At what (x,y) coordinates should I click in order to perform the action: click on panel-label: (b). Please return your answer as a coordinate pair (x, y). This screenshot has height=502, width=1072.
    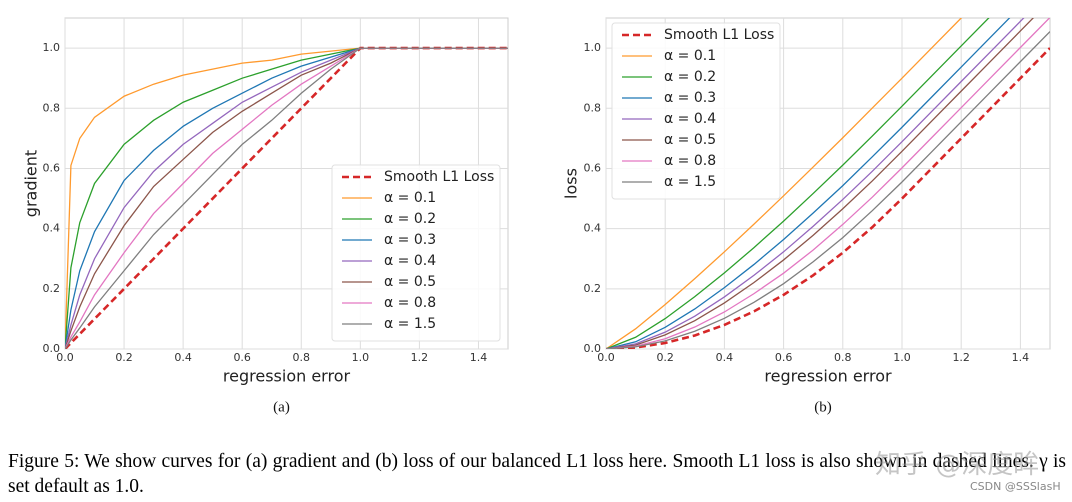
    Looking at the image, I should click on (823, 407).